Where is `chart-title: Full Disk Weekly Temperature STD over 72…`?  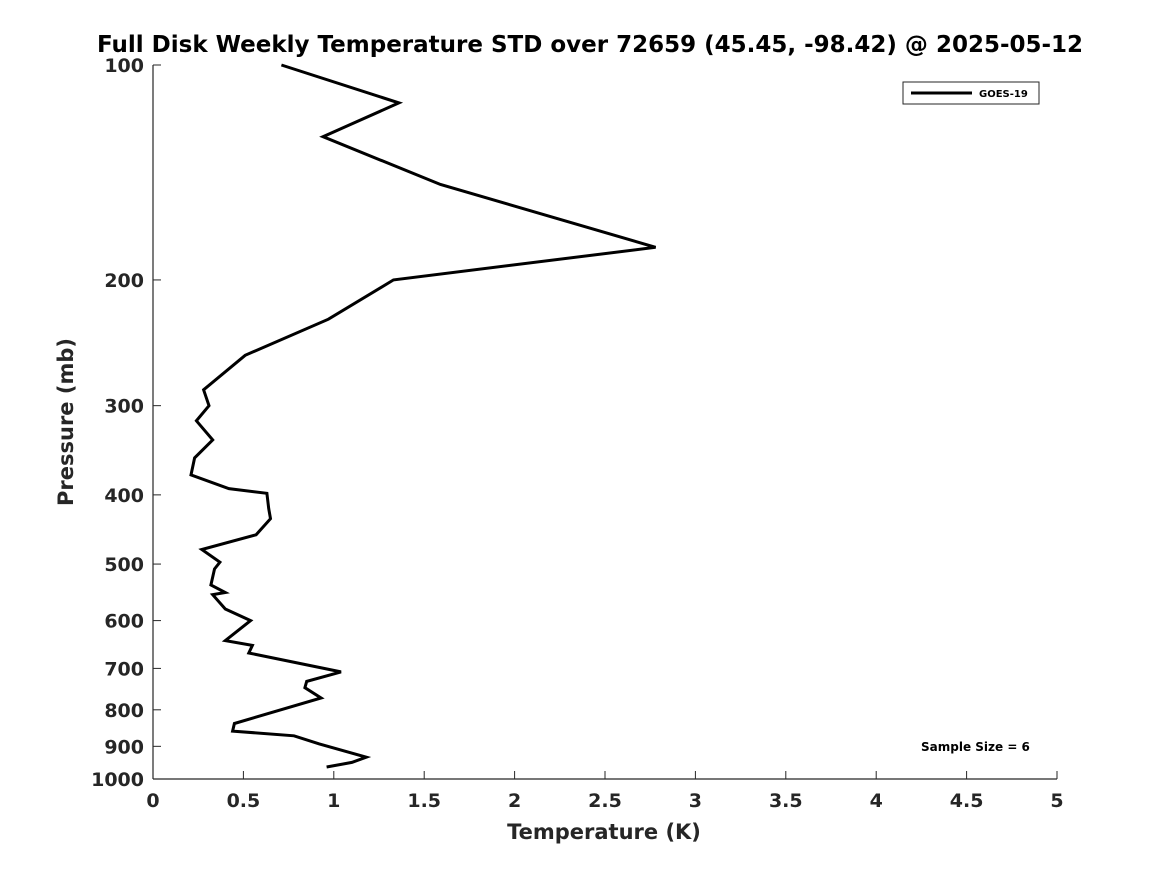 chart-title: Full Disk Weekly Temperature STD over 72… is located at coordinates (590, 45).